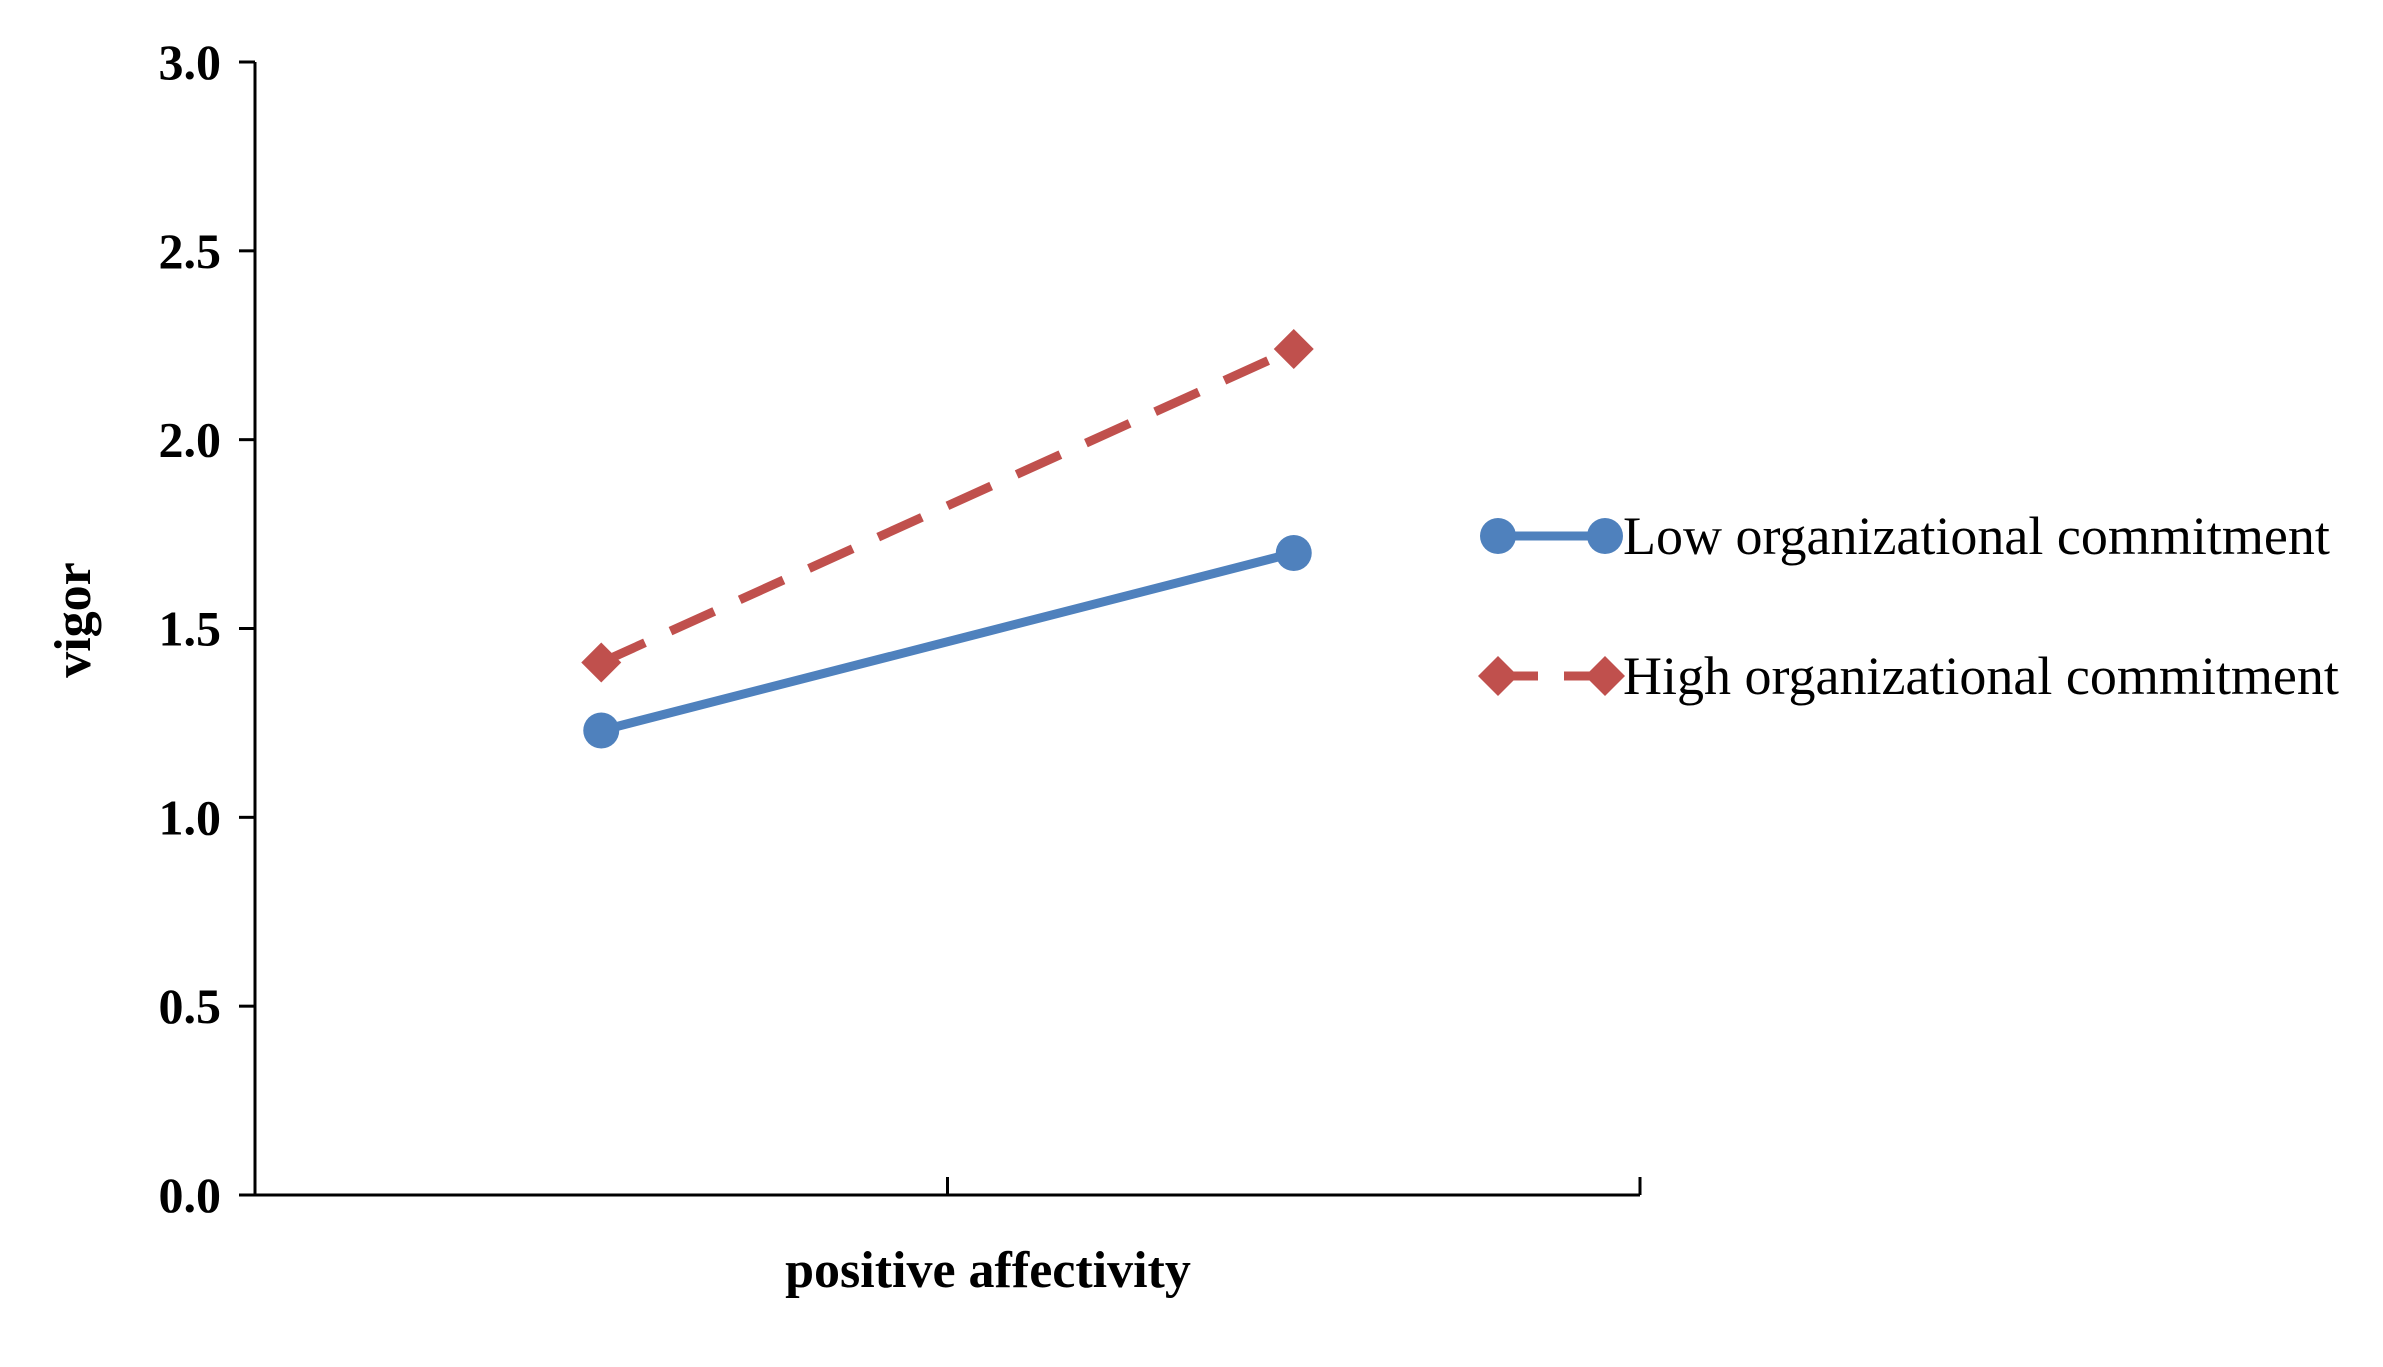 This screenshot has width=2383, height=1367. I want to click on y-ticks: 0.0 0.5 1.0 1.5 2.0 2.5 3.0, so click(207, 628).